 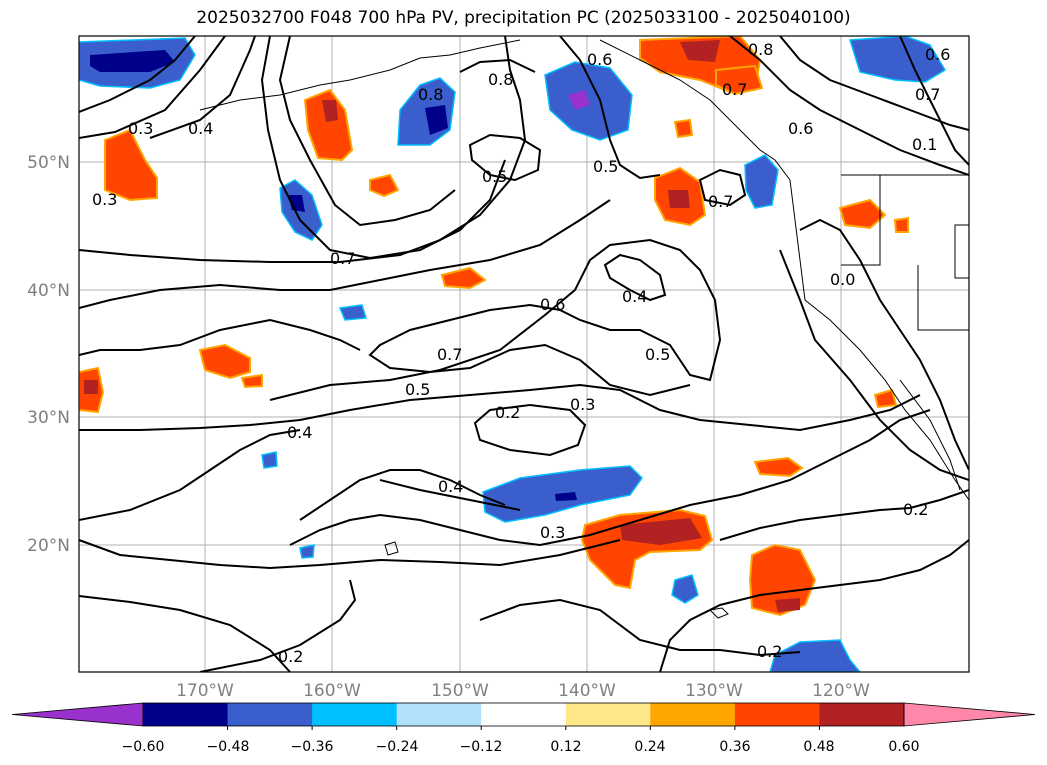 What do you see at coordinates (734, 747) in the screenshot?
I see `colorbar-tick-label: 0.36` at bounding box center [734, 747].